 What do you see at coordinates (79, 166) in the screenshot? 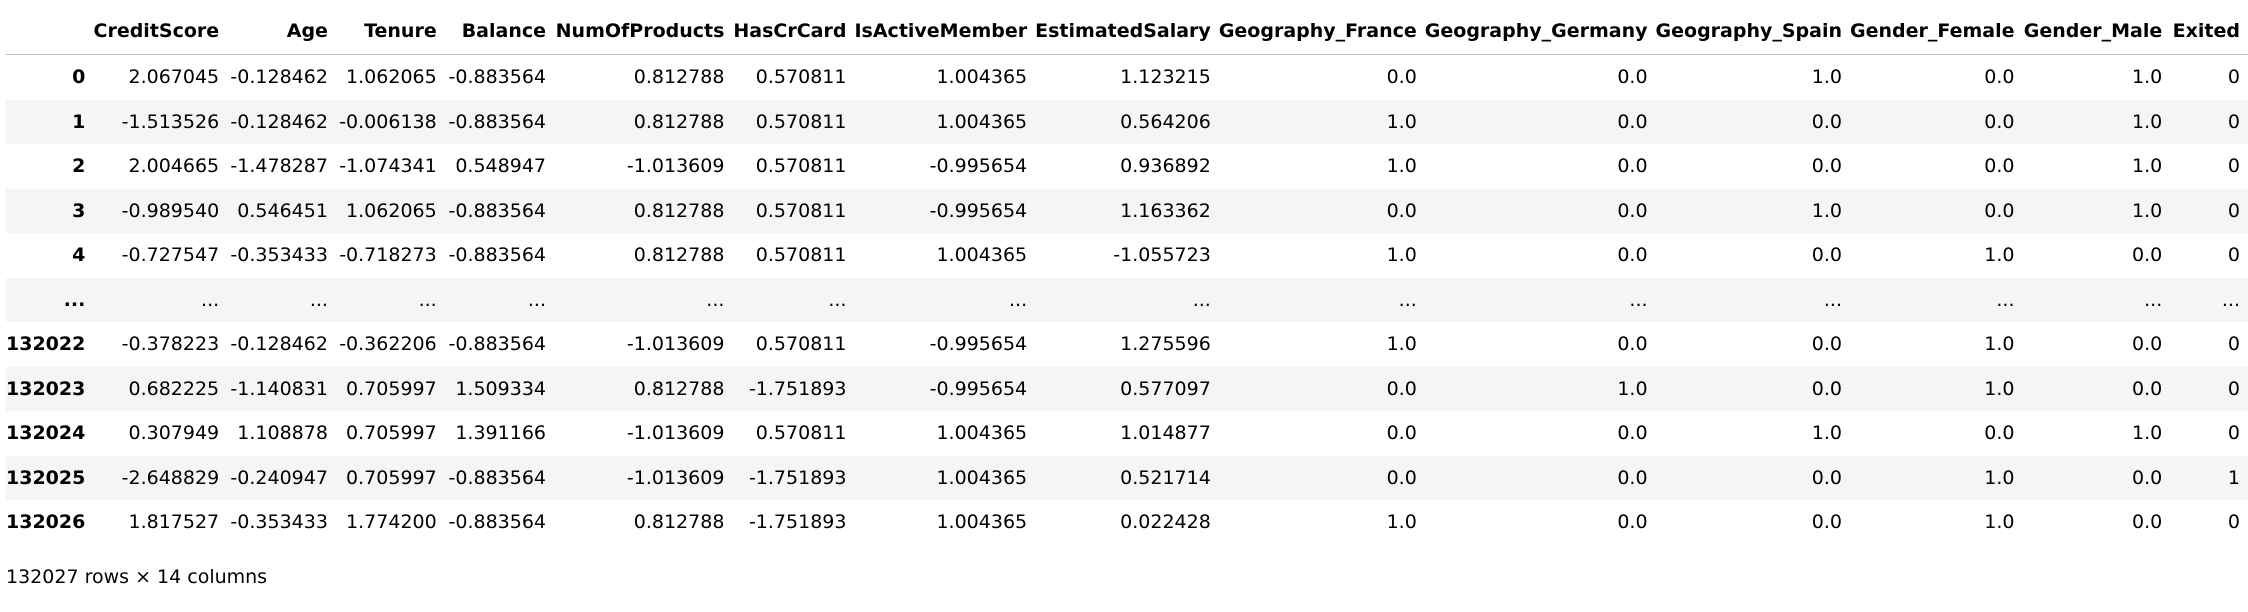
I see `row-index: 2` at bounding box center [79, 166].